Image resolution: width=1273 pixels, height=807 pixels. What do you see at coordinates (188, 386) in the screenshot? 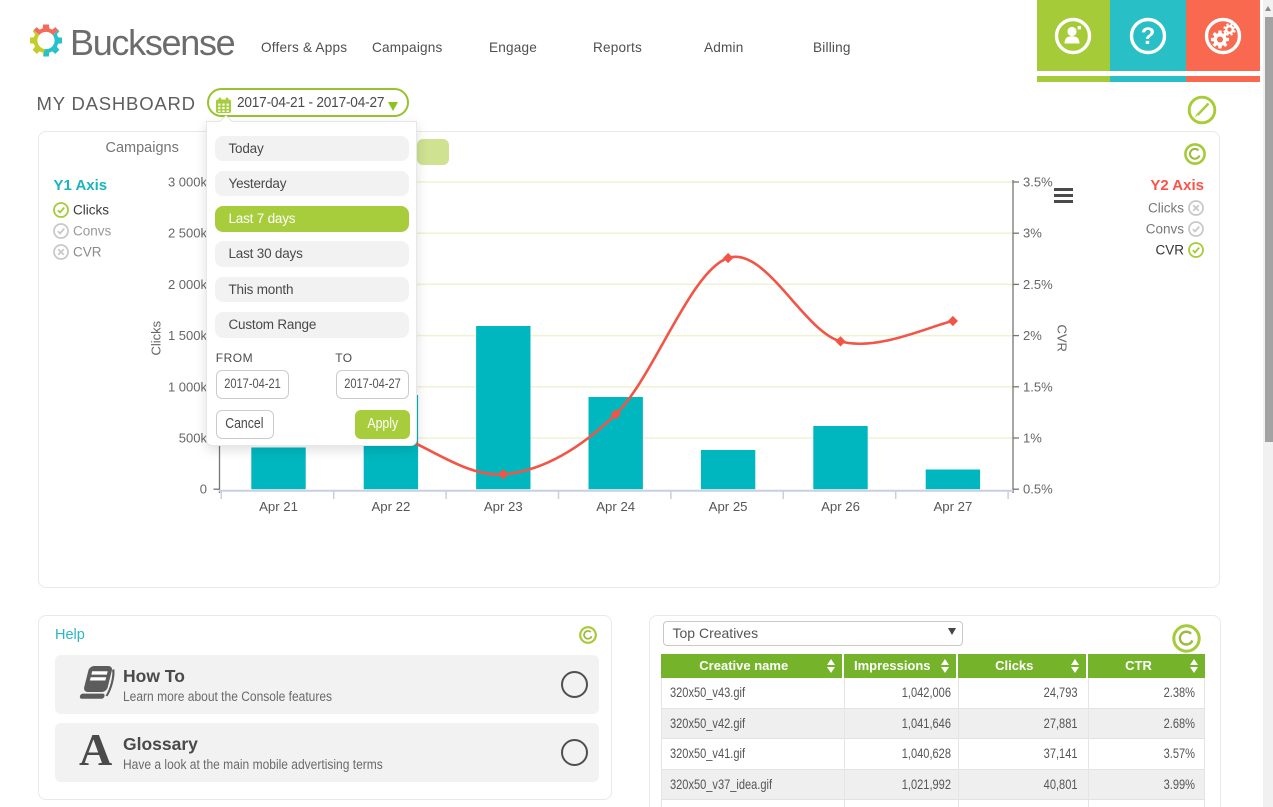
I see `svg-text: 1 000k` at bounding box center [188, 386].